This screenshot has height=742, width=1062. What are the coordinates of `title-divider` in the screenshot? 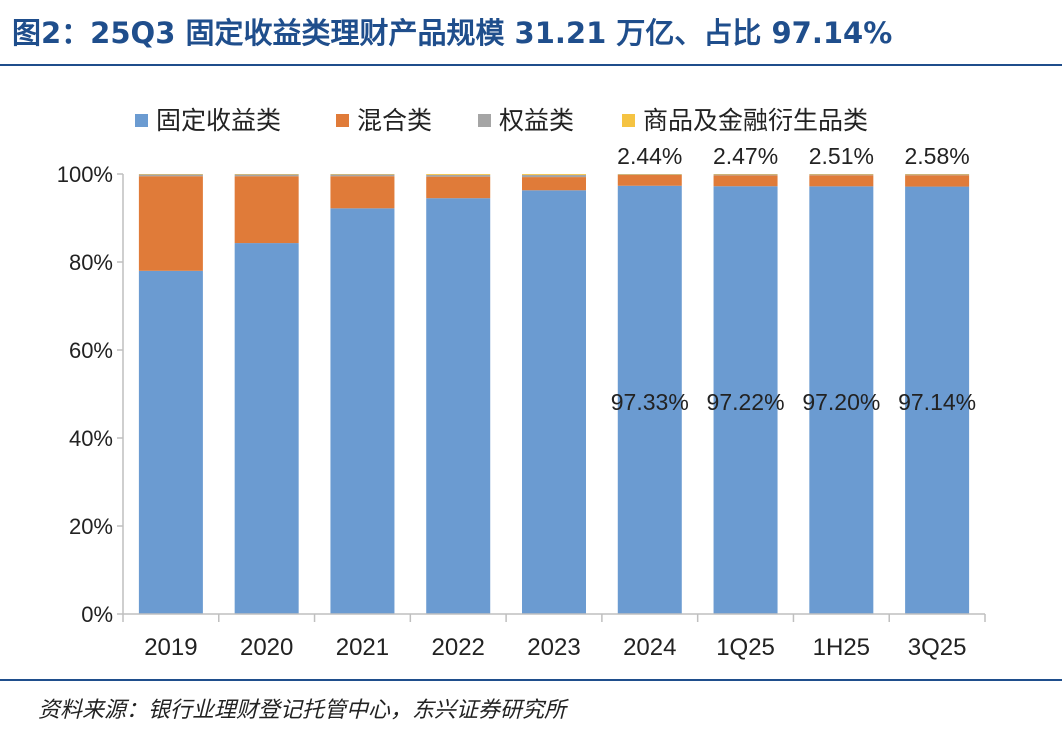 It's located at (531, 65).